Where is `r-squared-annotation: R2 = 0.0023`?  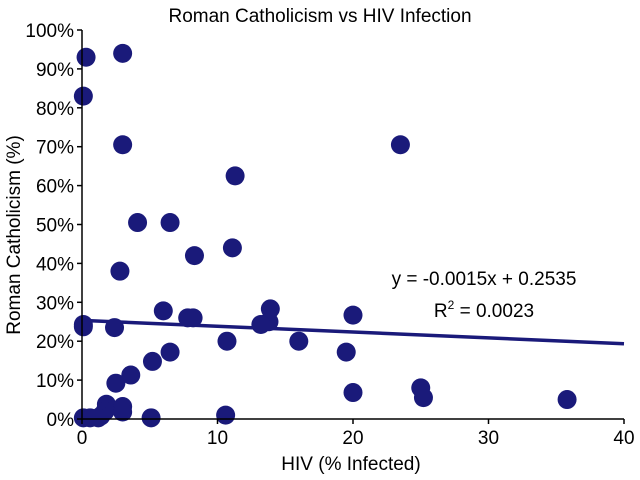 r-squared-annotation: R2 = 0.0023 is located at coordinates (484, 310).